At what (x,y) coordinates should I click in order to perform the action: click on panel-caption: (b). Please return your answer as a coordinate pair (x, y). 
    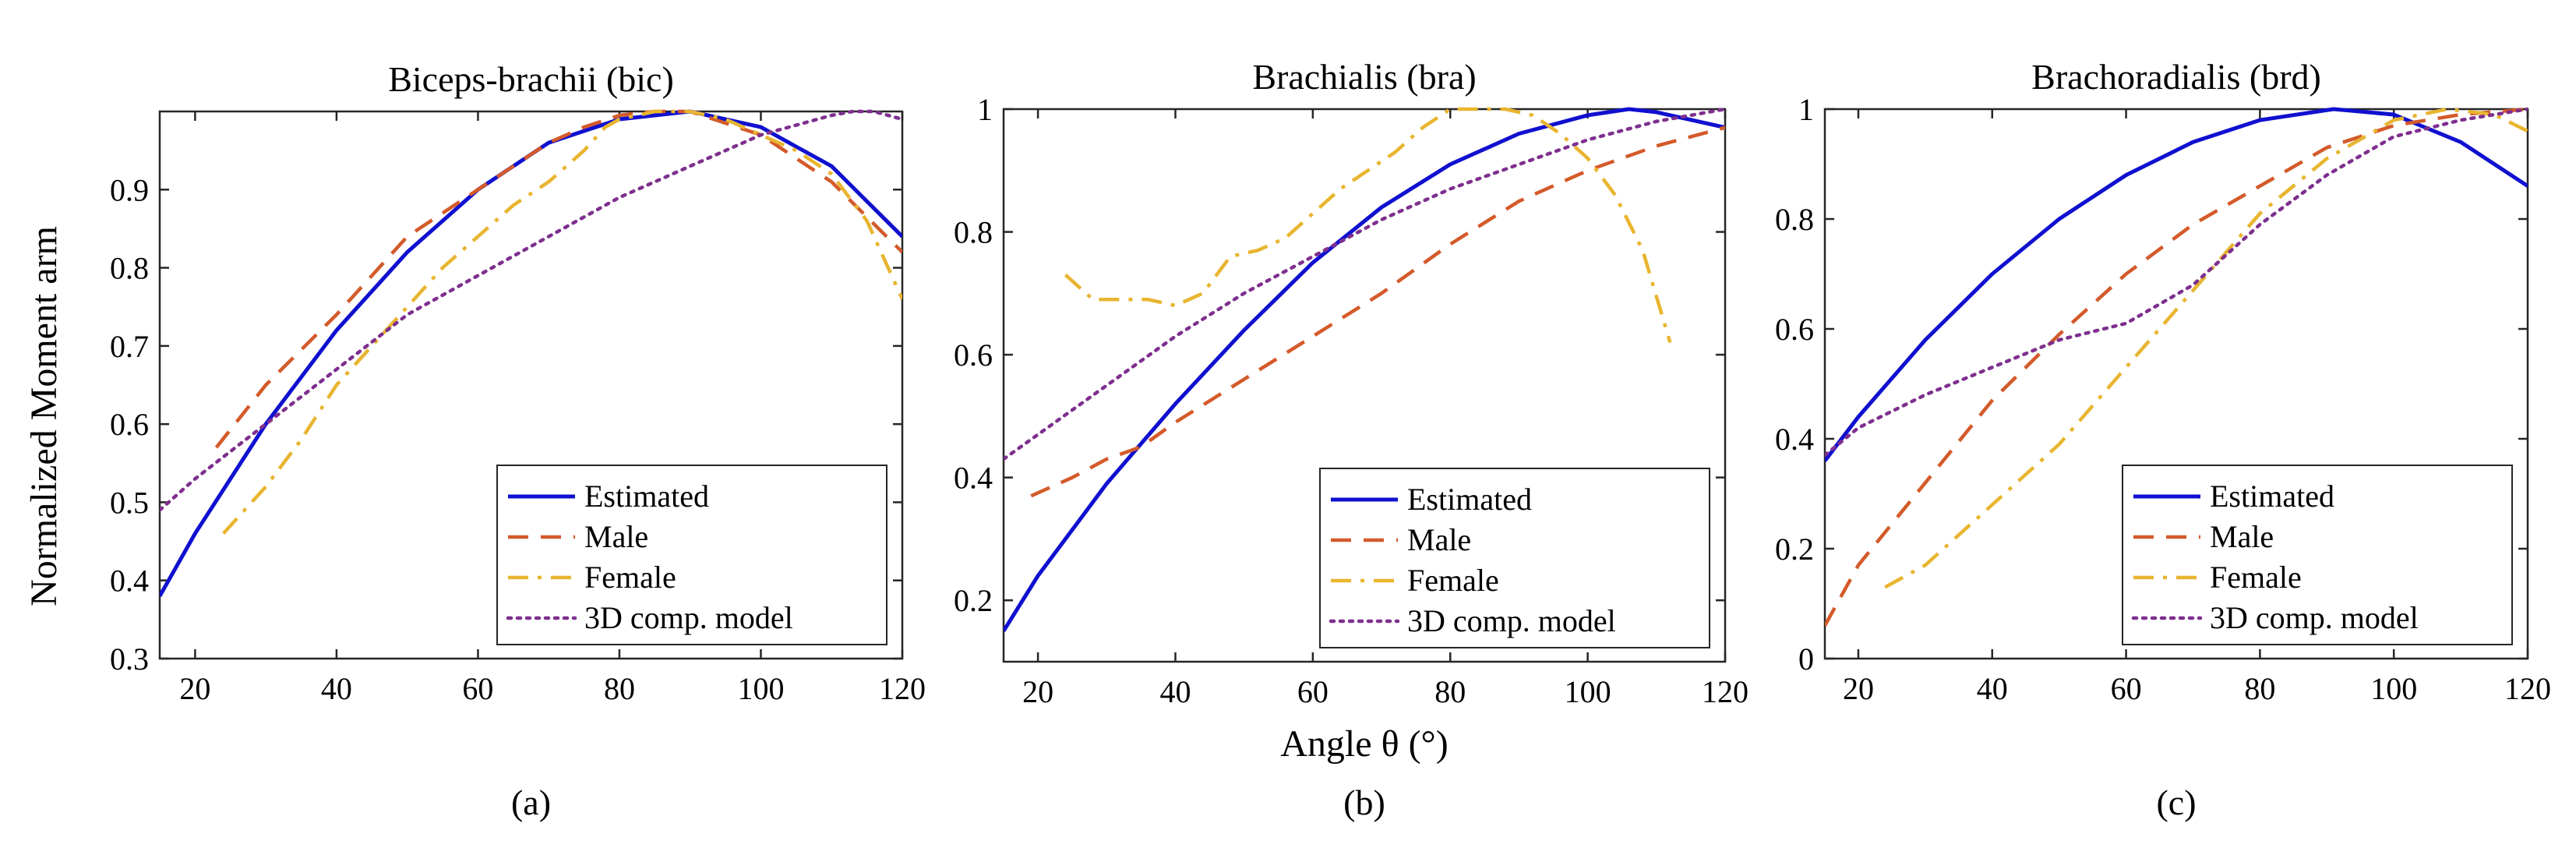
    Looking at the image, I should click on (1364, 802).